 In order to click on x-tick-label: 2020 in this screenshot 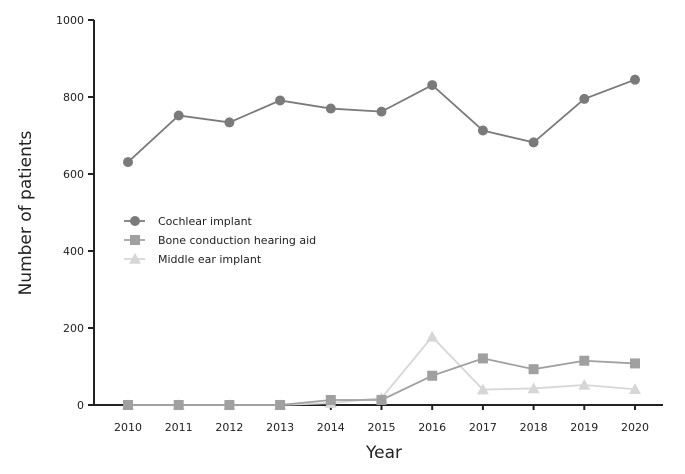, I will do `click(635, 427)`.